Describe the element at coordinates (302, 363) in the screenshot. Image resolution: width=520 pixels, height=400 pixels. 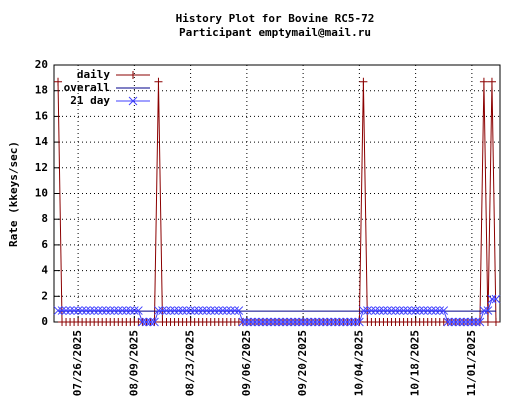
I see `x-tick-label: 09/20/2025` at that location.